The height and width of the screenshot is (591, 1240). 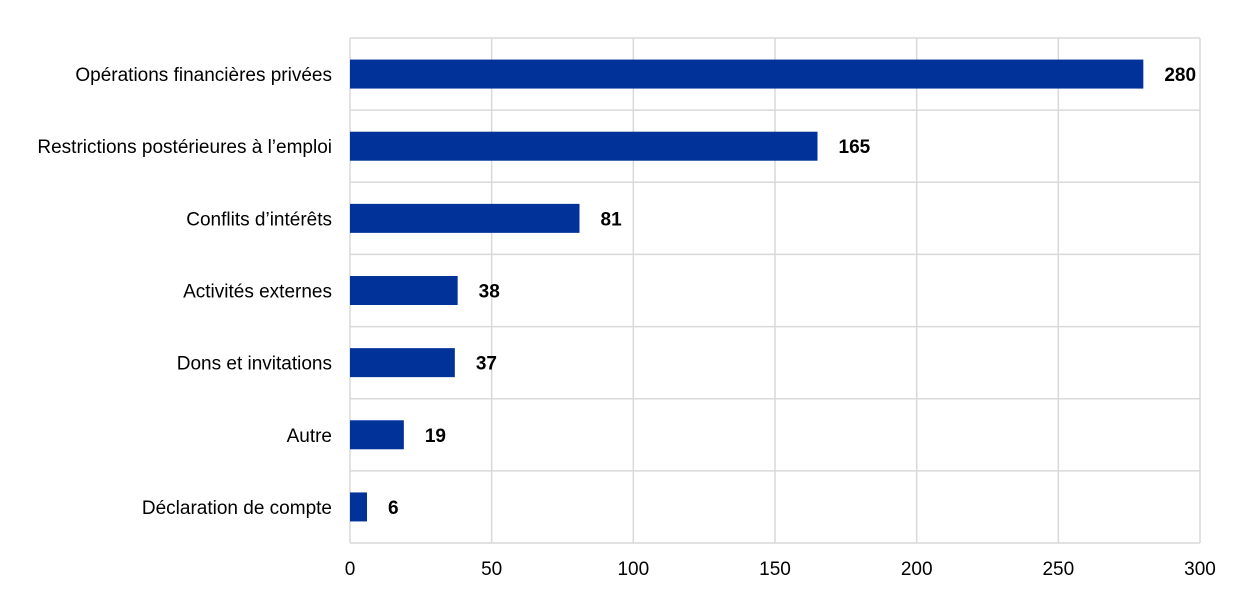 I want to click on data-label: 19, so click(x=435, y=436).